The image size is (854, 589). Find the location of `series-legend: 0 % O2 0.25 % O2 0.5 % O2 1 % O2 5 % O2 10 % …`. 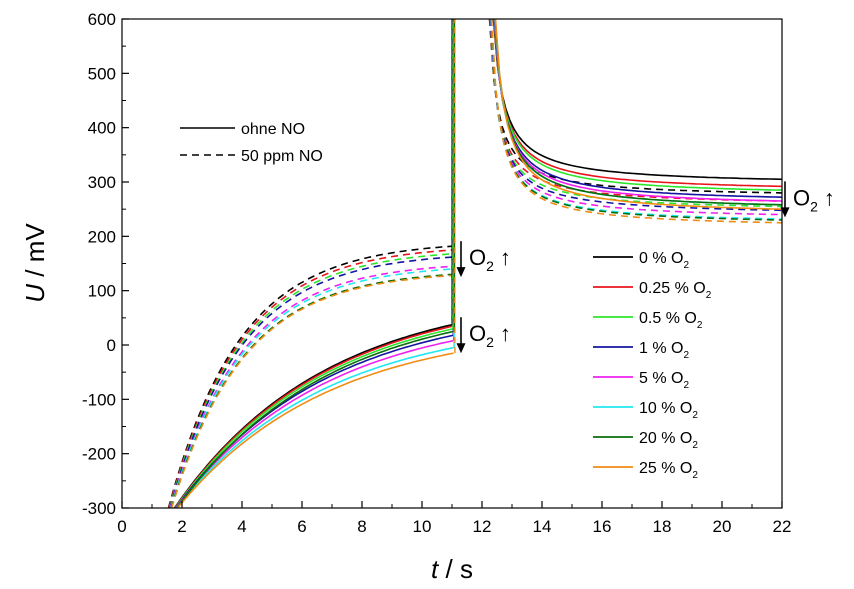

series-legend: 0 % O2 0.25 % O2 0.5 % O2 1 % O2 5 % O2 10 % … is located at coordinates (652, 365).